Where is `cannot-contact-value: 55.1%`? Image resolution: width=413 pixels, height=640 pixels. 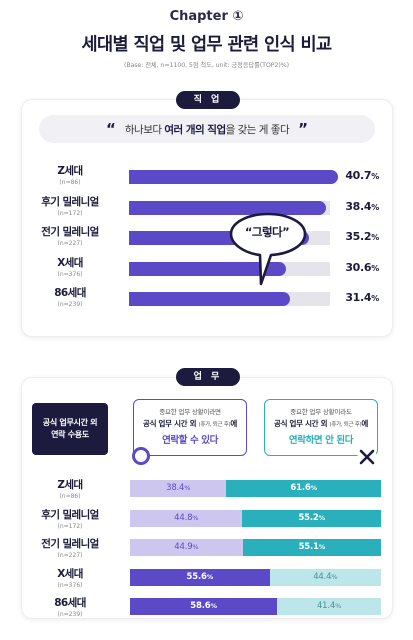
cannot-contact-value: 55.1% is located at coordinates (312, 547).